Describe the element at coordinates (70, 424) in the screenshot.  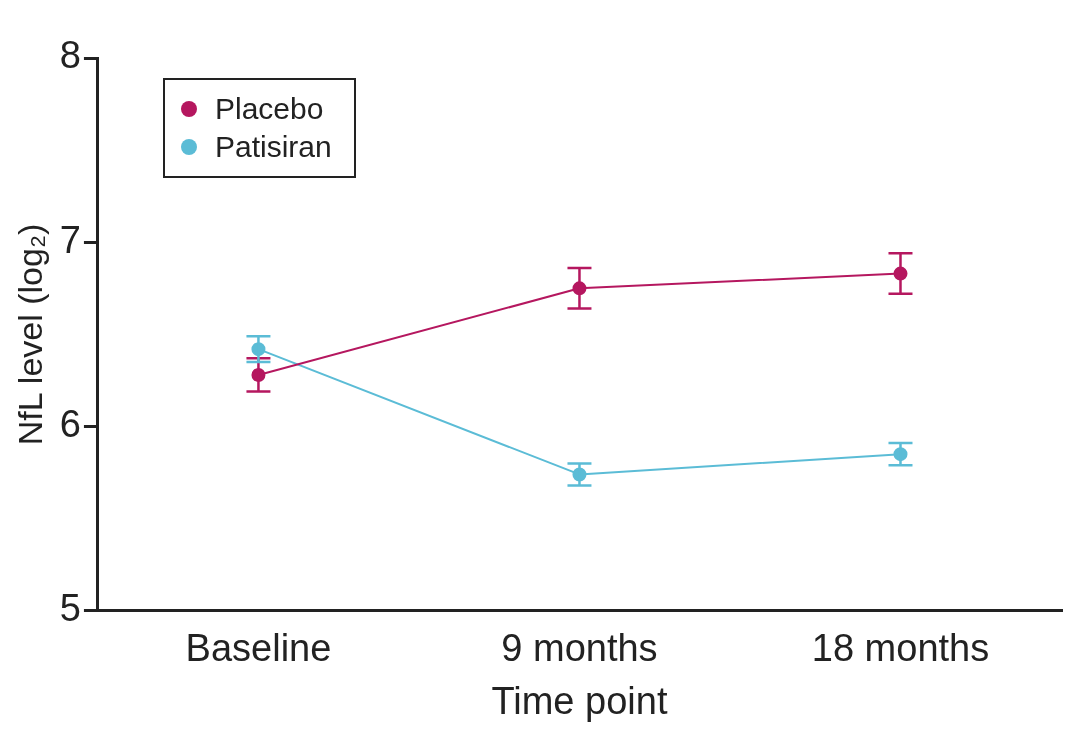
I see `y-tick-label: 6` at that location.